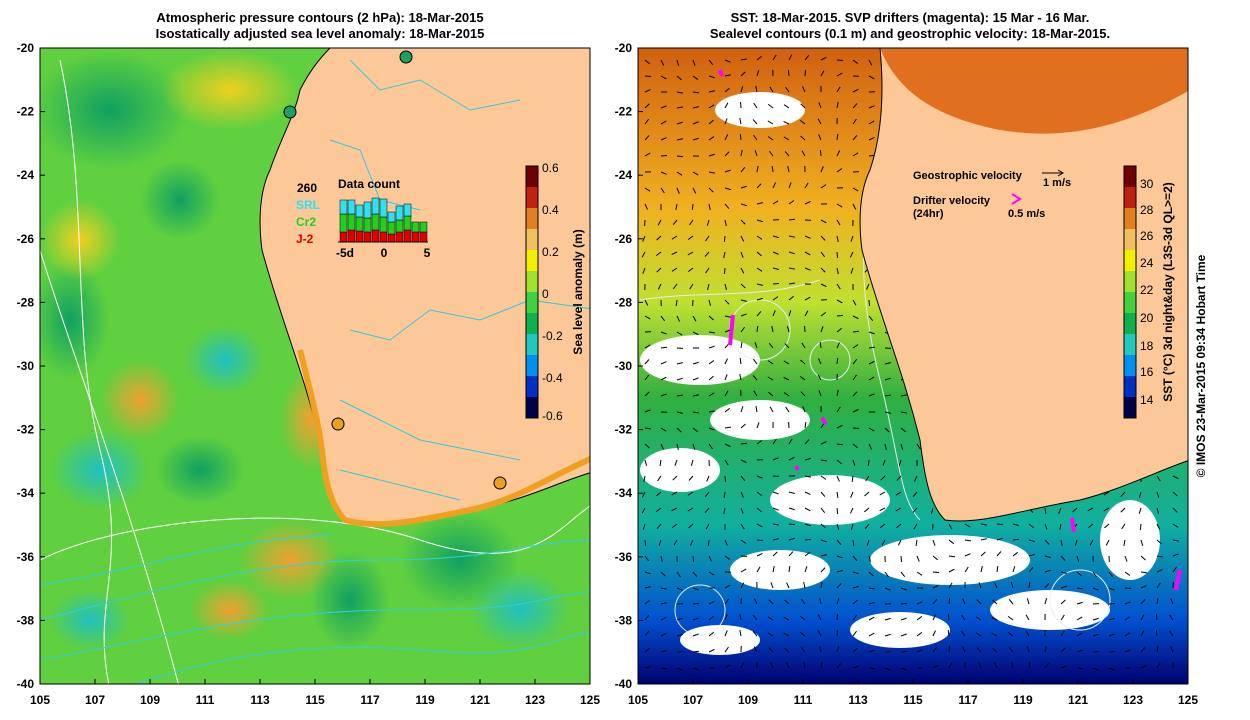  I want to click on x-tick-label: 111, so click(803, 700).